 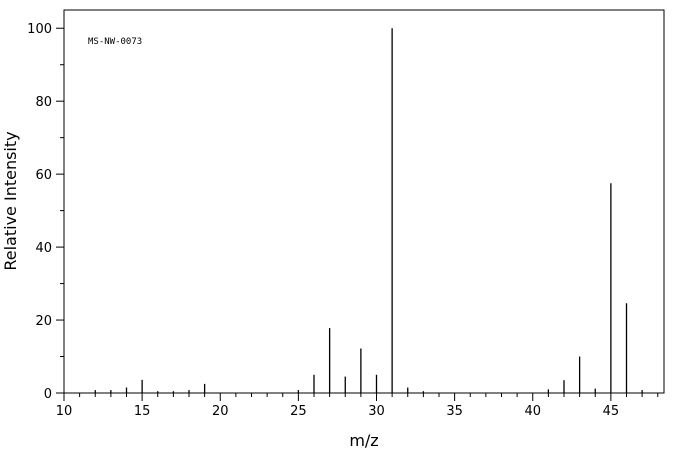 What do you see at coordinates (43, 248) in the screenshot?
I see `y-tick-label: 40` at bounding box center [43, 248].